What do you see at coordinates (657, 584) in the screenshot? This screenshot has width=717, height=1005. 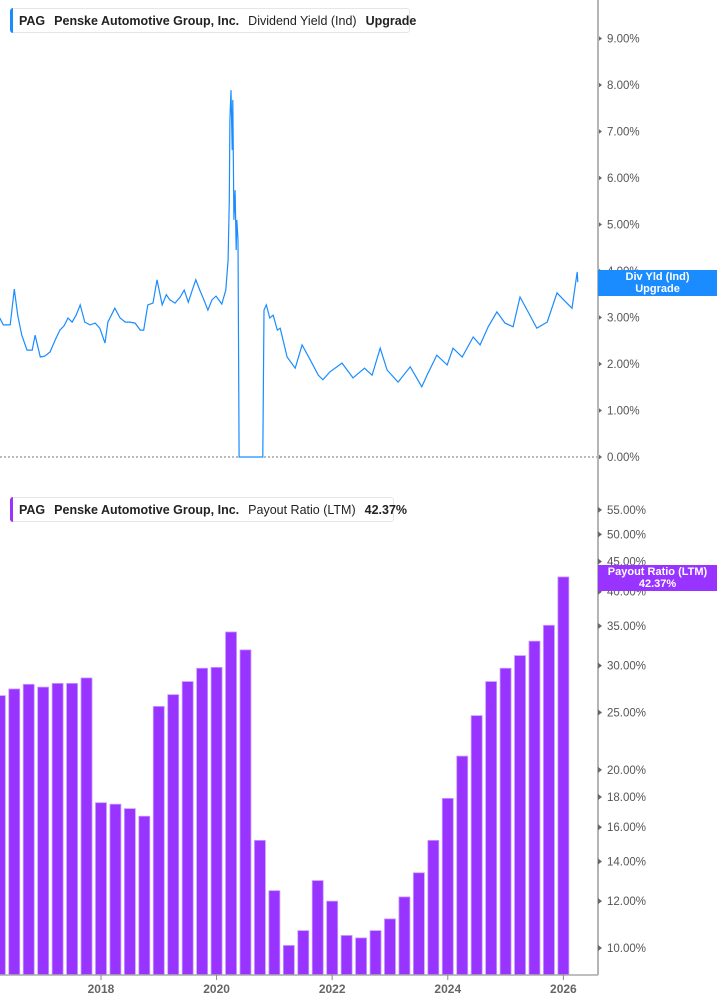 I see `tag-value: 42.37%` at bounding box center [657, 584].